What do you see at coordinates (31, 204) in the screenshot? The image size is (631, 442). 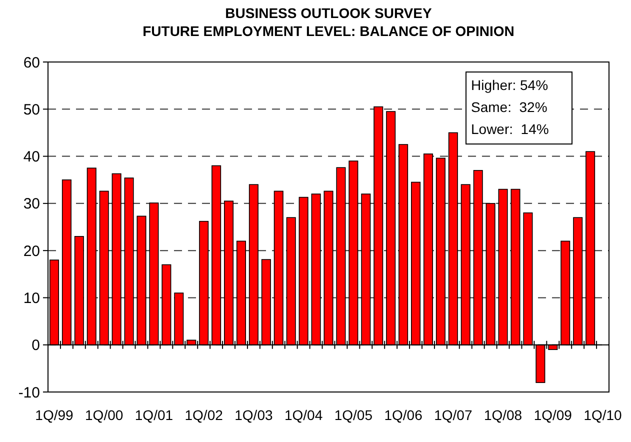 I see `y-tick-label: 30` at bounding box center [31, 204].